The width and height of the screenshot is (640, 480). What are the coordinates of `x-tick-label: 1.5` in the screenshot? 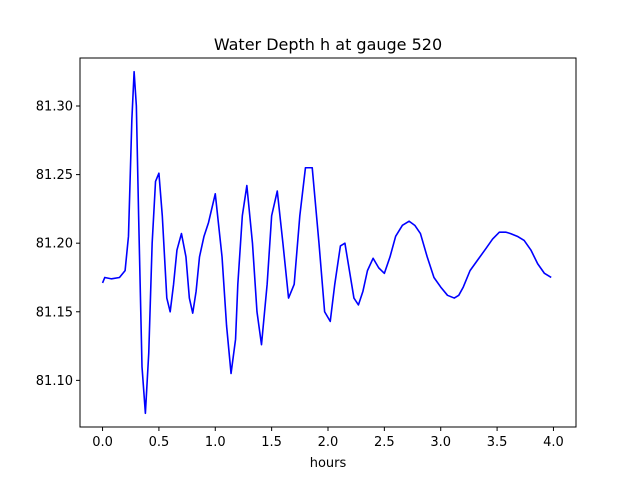 It's located at (271, 442).